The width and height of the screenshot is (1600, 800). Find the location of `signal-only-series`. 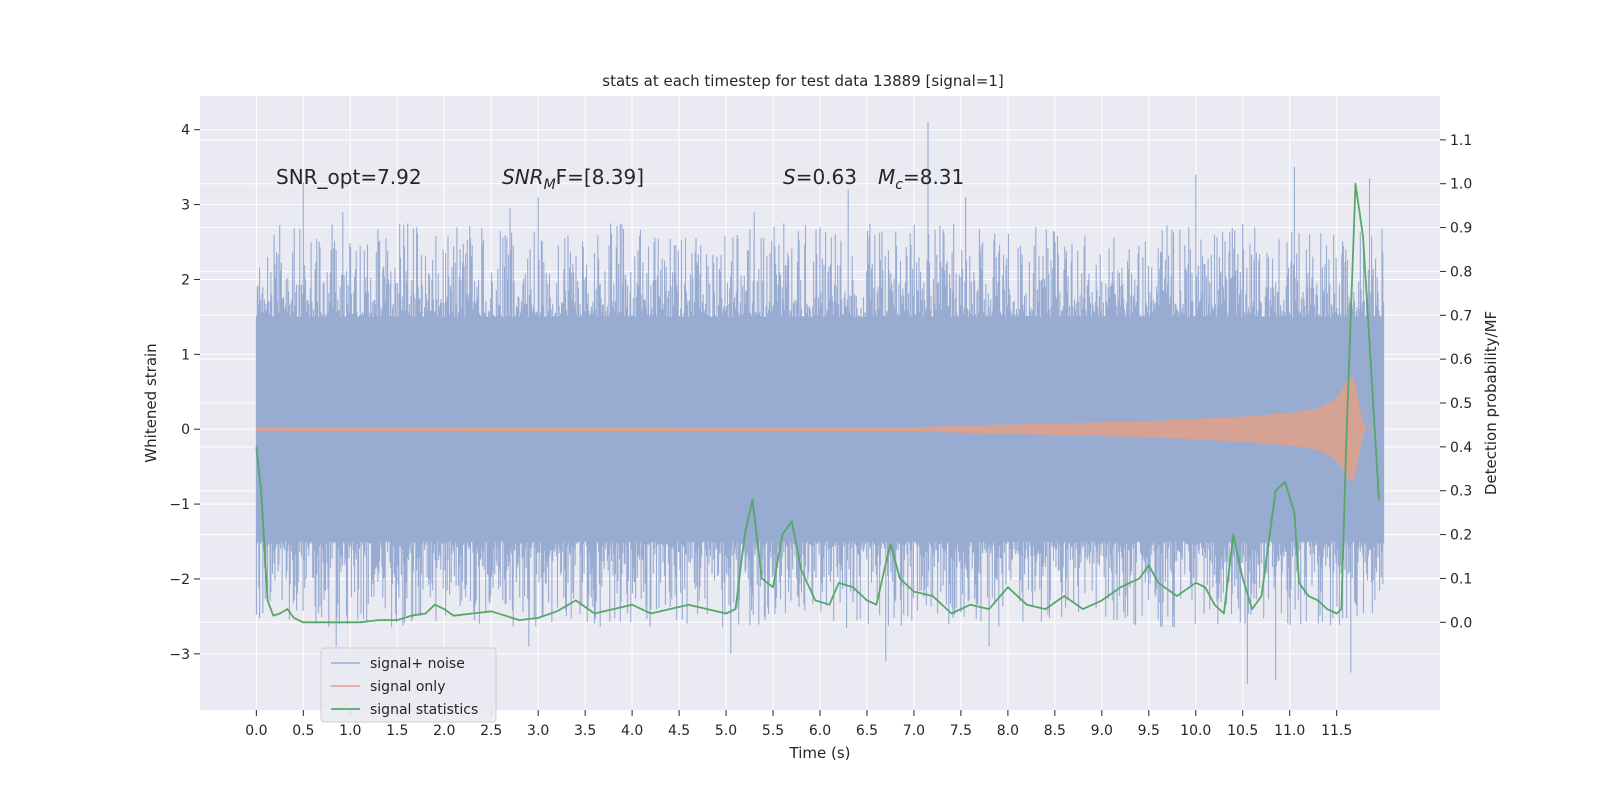

signal-only-series is located at coordinates (819, 429).